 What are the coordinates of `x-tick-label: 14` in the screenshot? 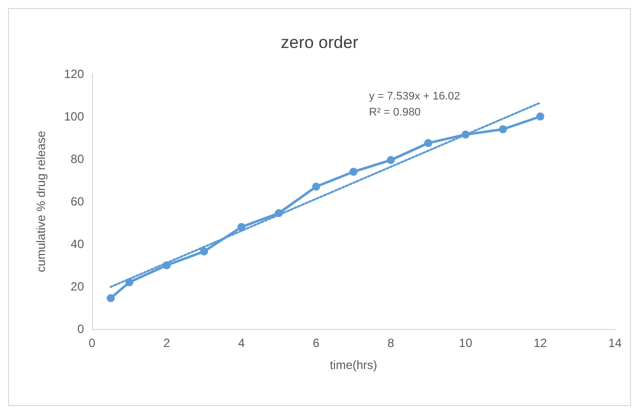 It's located at (615, 343).